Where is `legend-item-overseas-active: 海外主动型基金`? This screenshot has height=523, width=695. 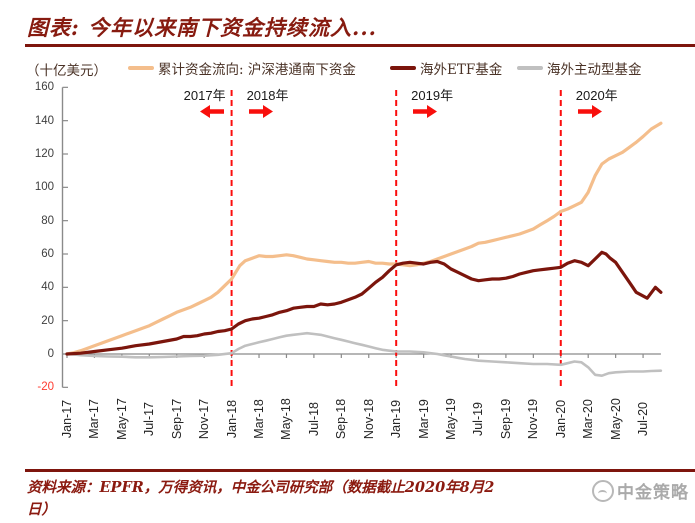 legend-item-overseas-active: 海外主动型基金 is located at coordinates (579, 68).